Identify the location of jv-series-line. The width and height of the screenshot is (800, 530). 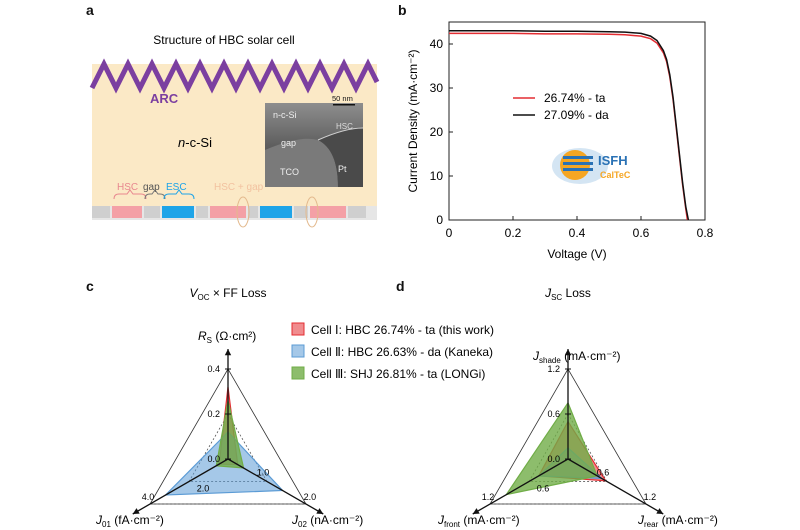
(569, 125).